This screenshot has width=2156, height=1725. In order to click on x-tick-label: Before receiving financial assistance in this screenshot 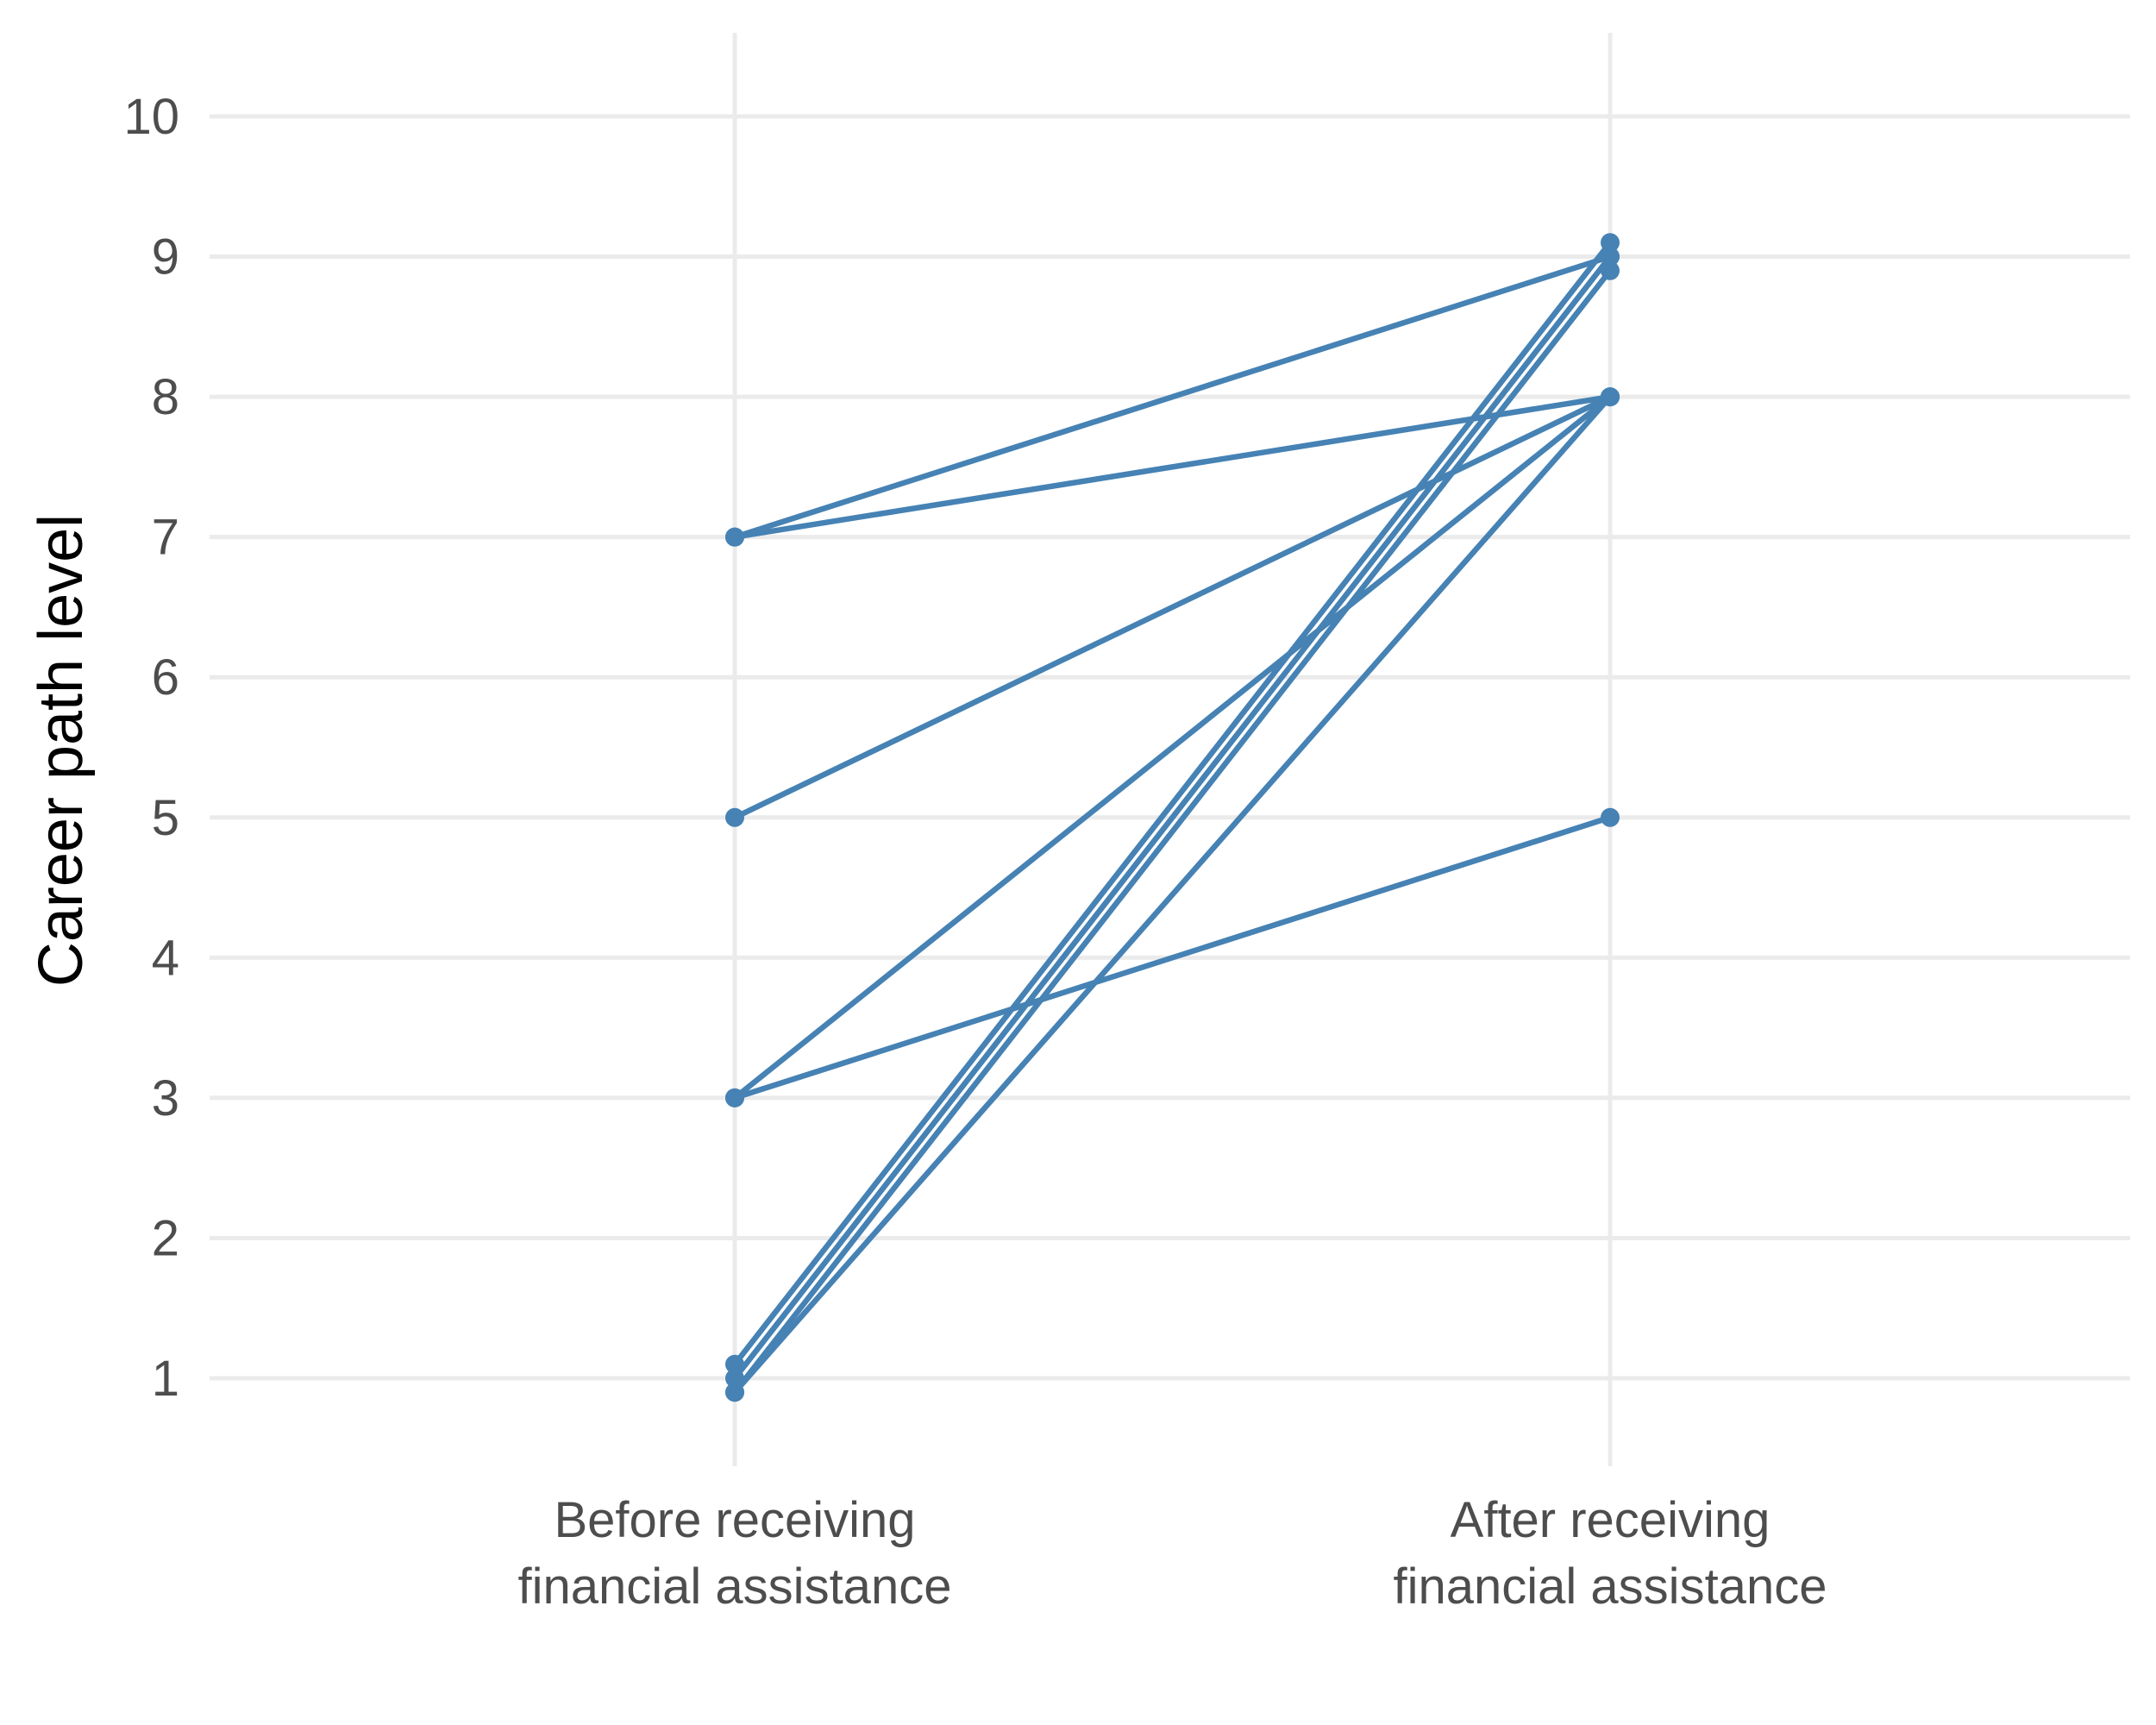, I will do `click(735, 1554)`.